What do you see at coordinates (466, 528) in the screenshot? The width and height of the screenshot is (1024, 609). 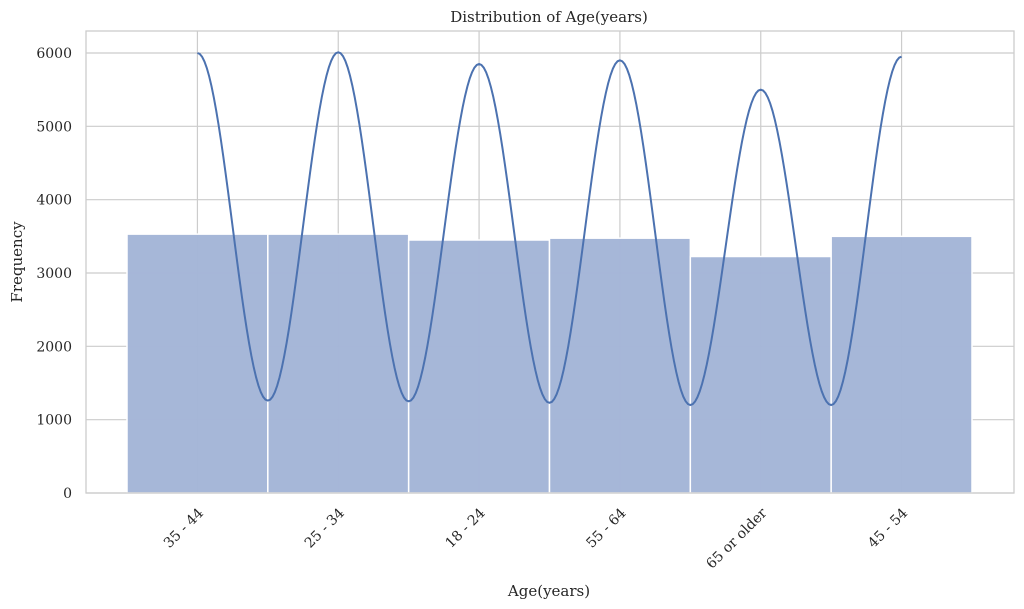 I see `x-tick-label: 18 - 24` at bounding box center [466, 528].